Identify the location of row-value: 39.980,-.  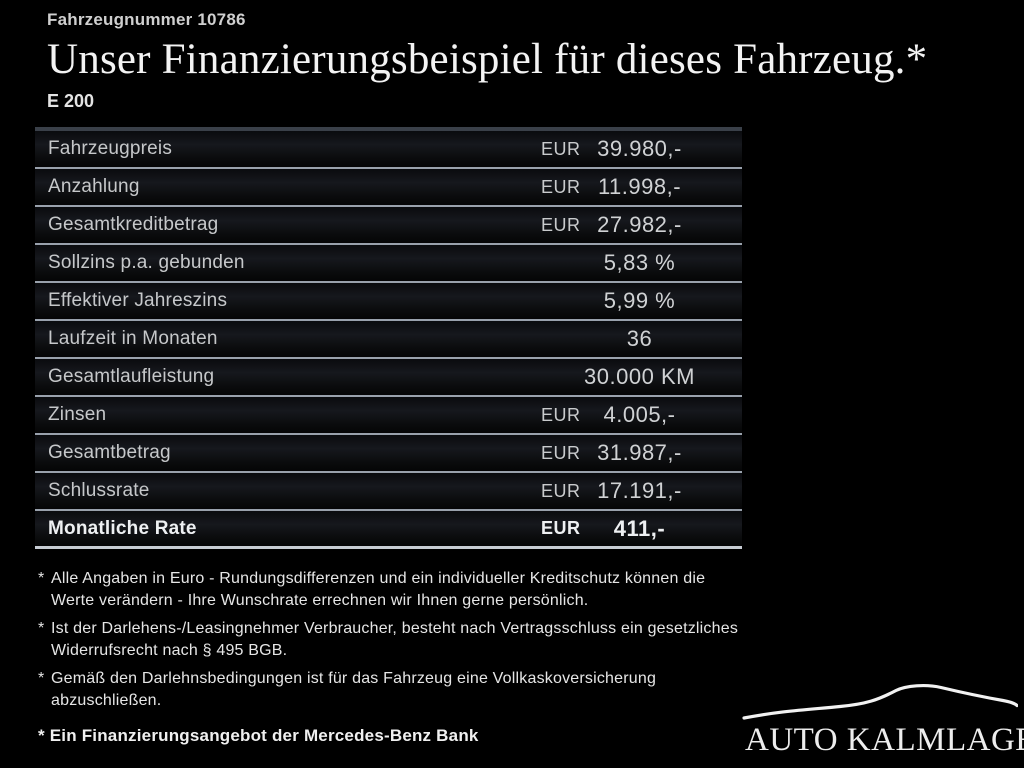
(639, 148).